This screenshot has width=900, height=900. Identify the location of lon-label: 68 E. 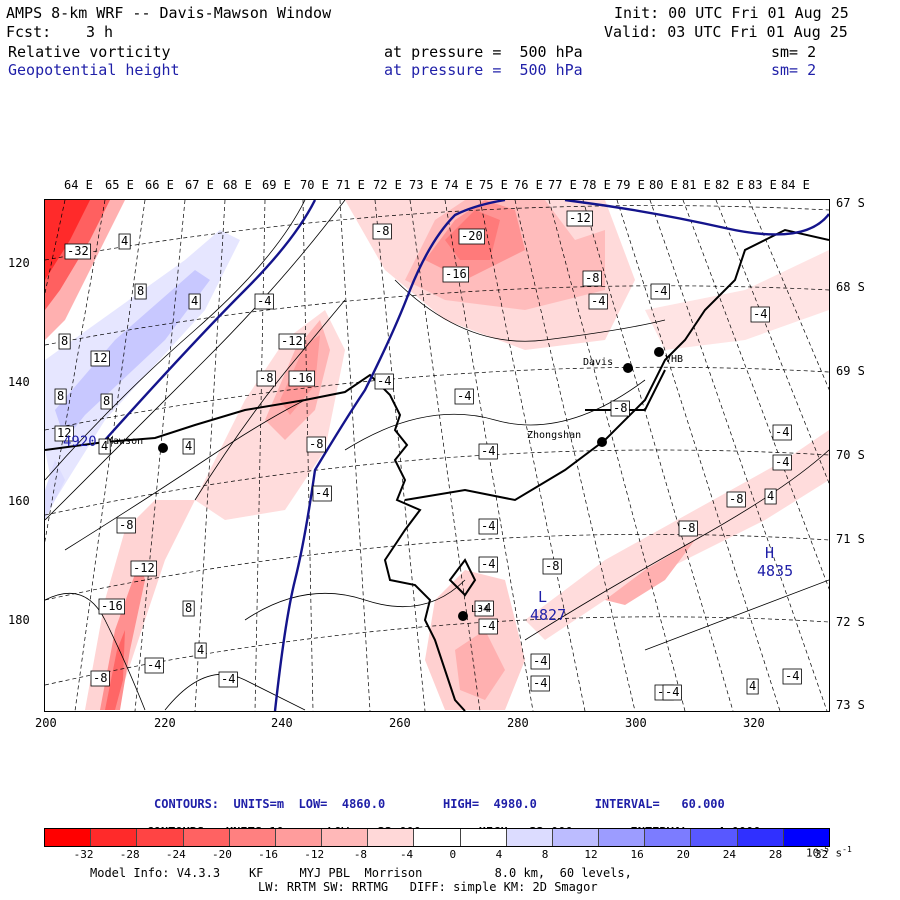
(237, 185).